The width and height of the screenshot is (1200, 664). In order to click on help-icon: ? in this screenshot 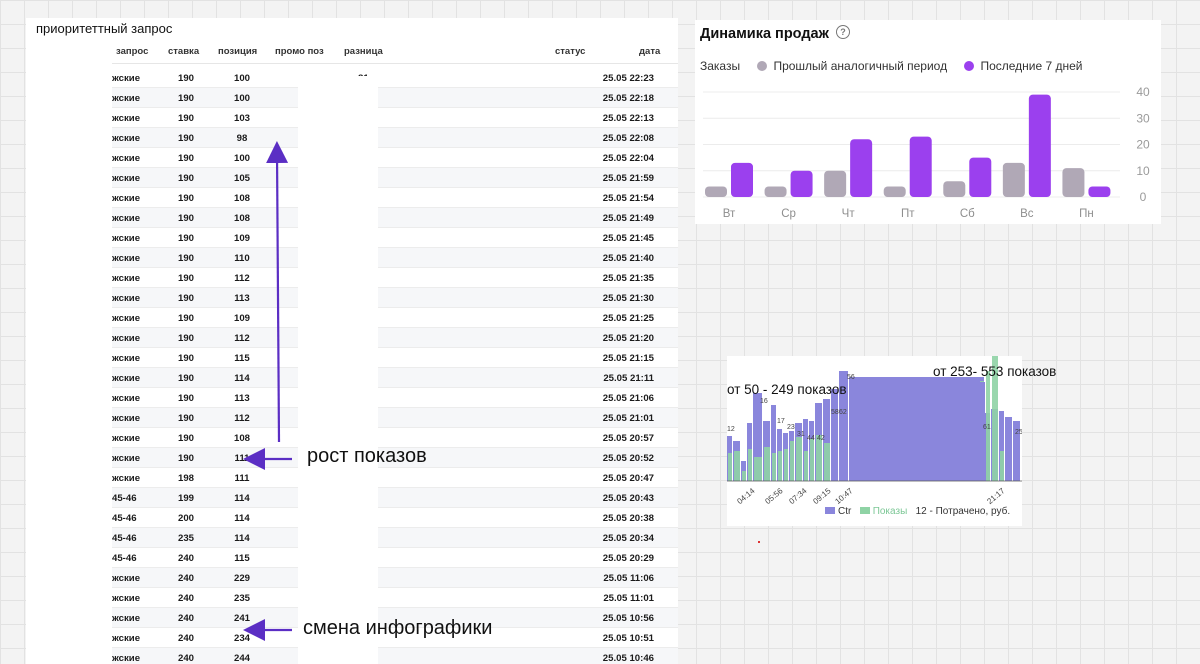, I will do `click(843, 32)`.